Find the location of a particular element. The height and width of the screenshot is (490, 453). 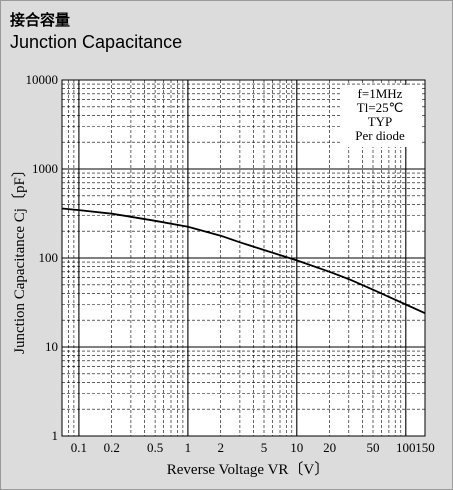

y-axis-label: Junction Capacitance Cj〔pF〕 is located at coordinates (19, 258).